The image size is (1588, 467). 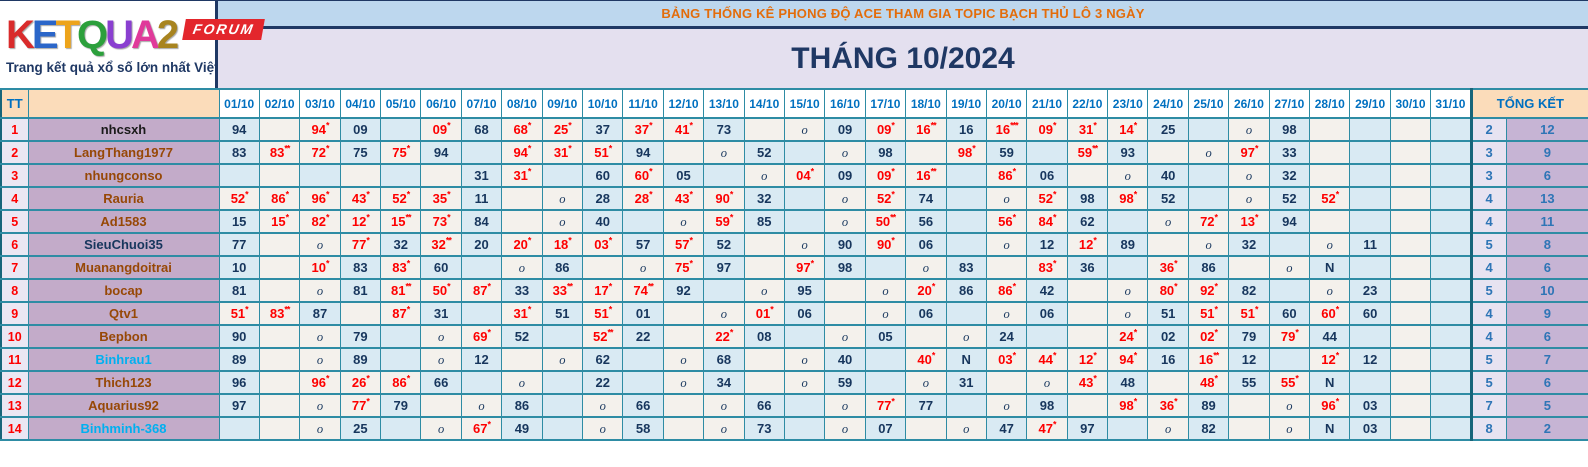 What do you see at coordinates (966, 129) in the screenshot?
I see `day-cell: 16` at bounding box center [966, 129].